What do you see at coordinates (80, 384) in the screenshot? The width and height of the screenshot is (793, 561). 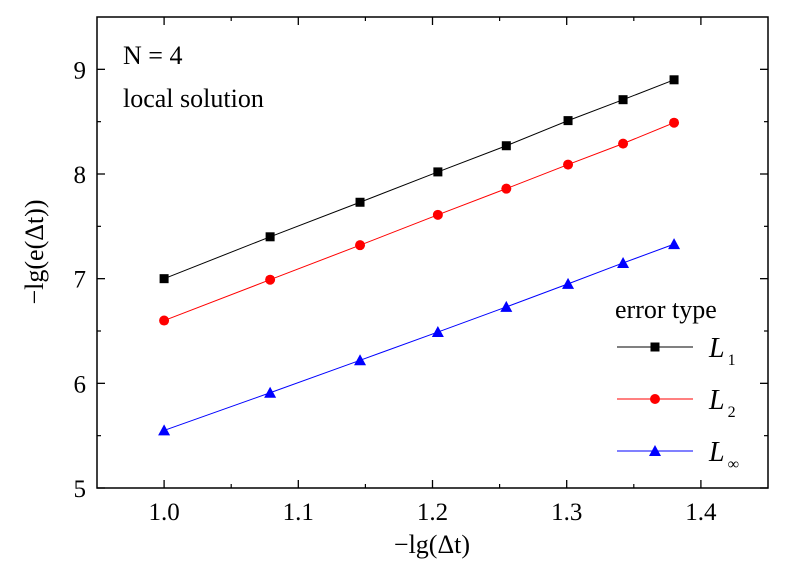 I see `y-tick-label: 6` at bounding box center [80, 384].